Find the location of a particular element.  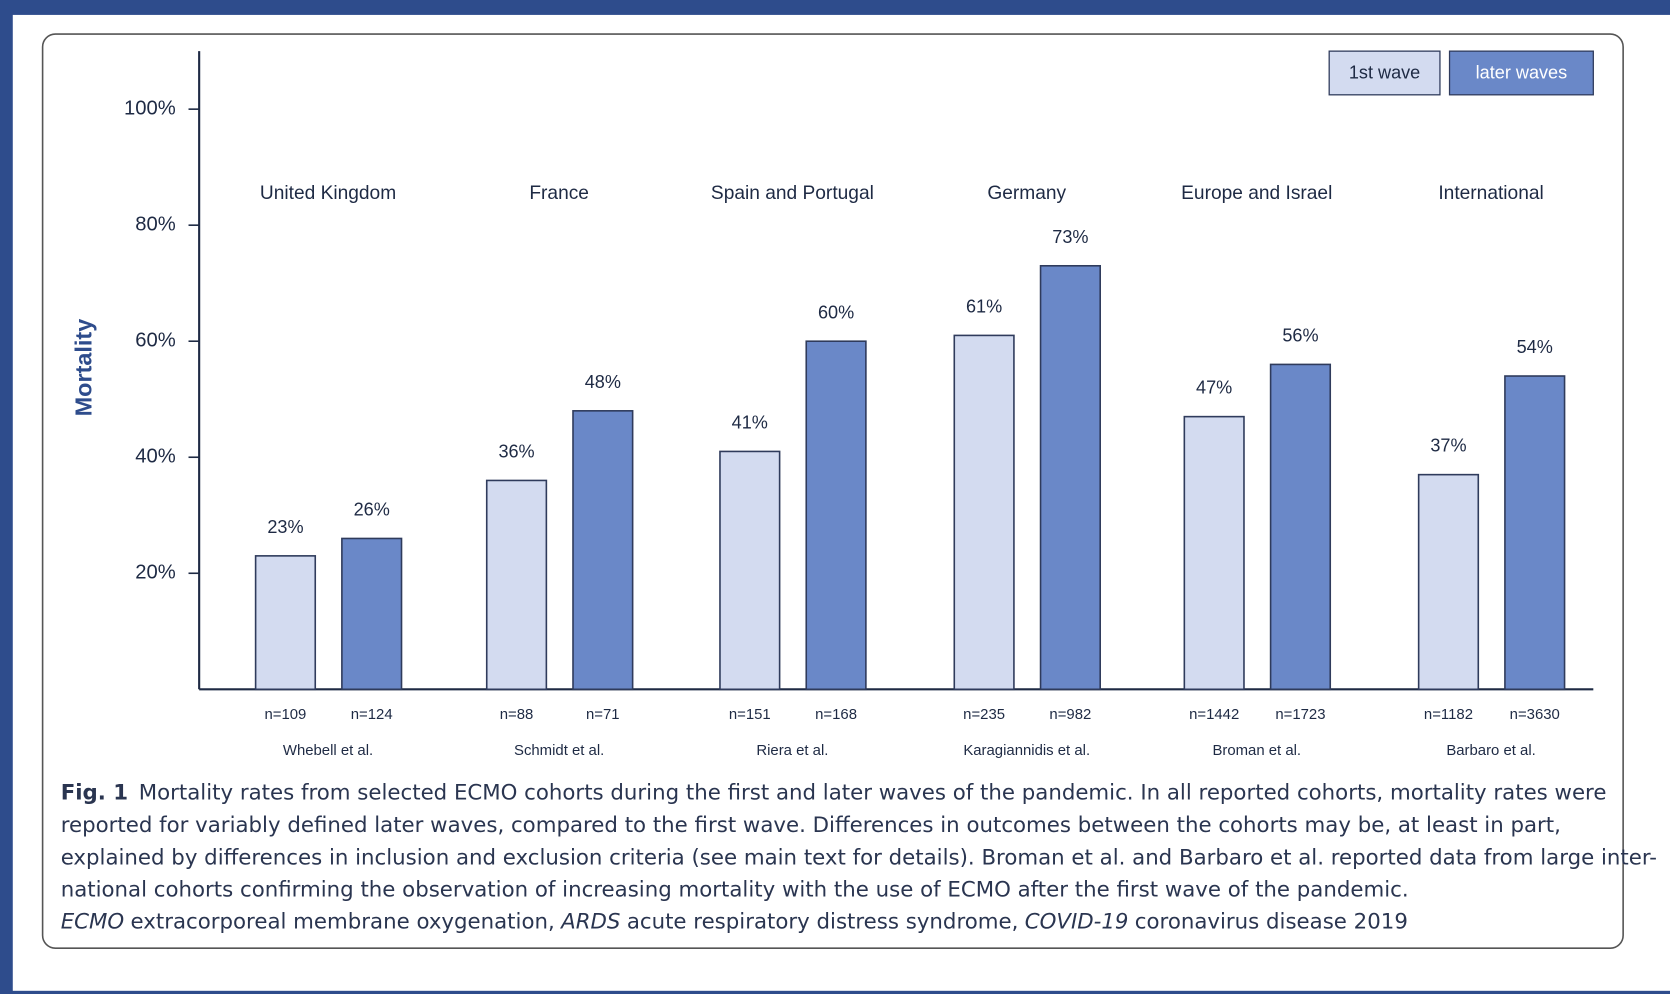

sample-size: n=124 is located at coordinates (372, 715).